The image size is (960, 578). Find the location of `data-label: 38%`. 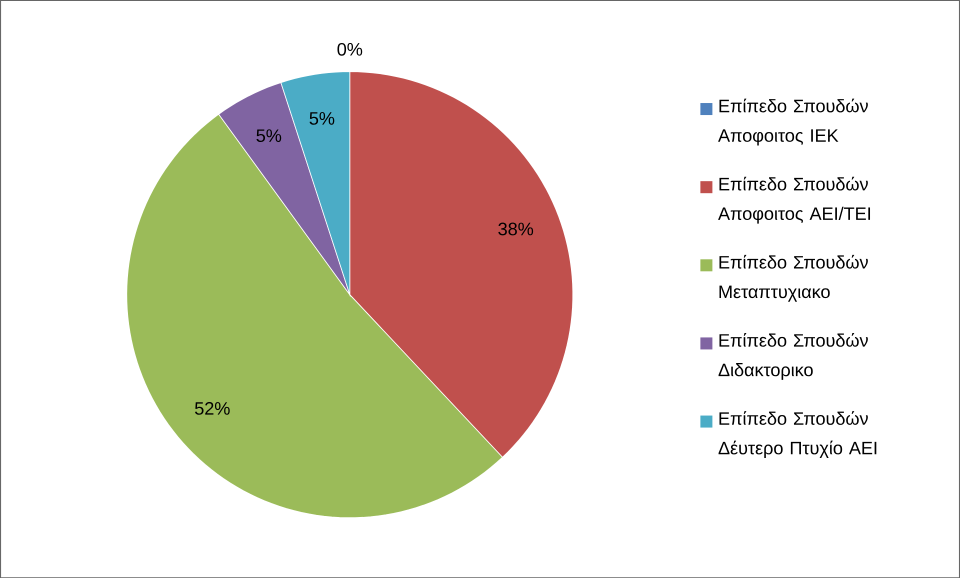

data-label: 38% is located at coordinates (516, 229).